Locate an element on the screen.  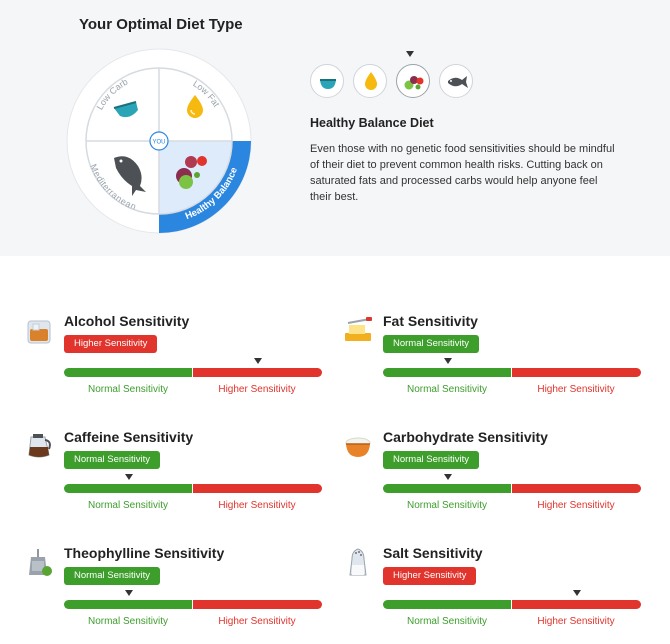
page-title: Your Optimal Diet Type is located at coordinates (161, 24).